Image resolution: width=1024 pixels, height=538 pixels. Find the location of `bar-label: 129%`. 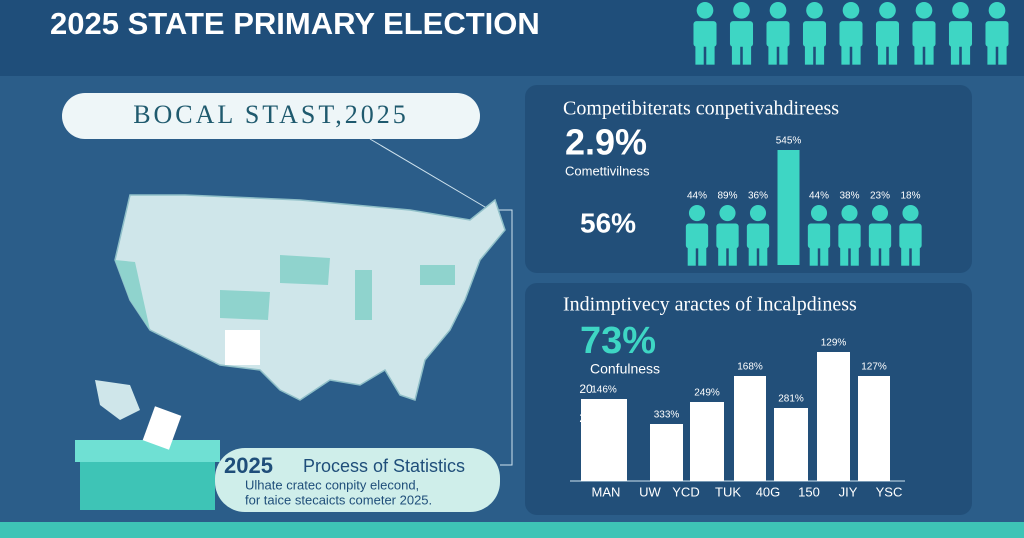

bar-label: 129% is located at coordinates (834, 343).